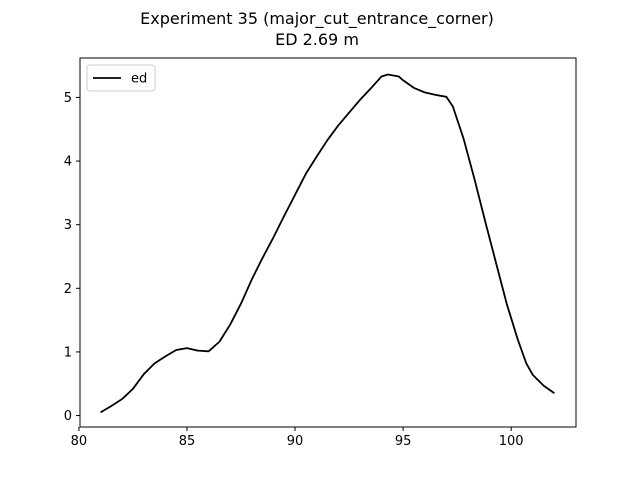  Describe the element at coordinates (68, 289) in the screenshot. I see `y-tick-label: 2` at that location.